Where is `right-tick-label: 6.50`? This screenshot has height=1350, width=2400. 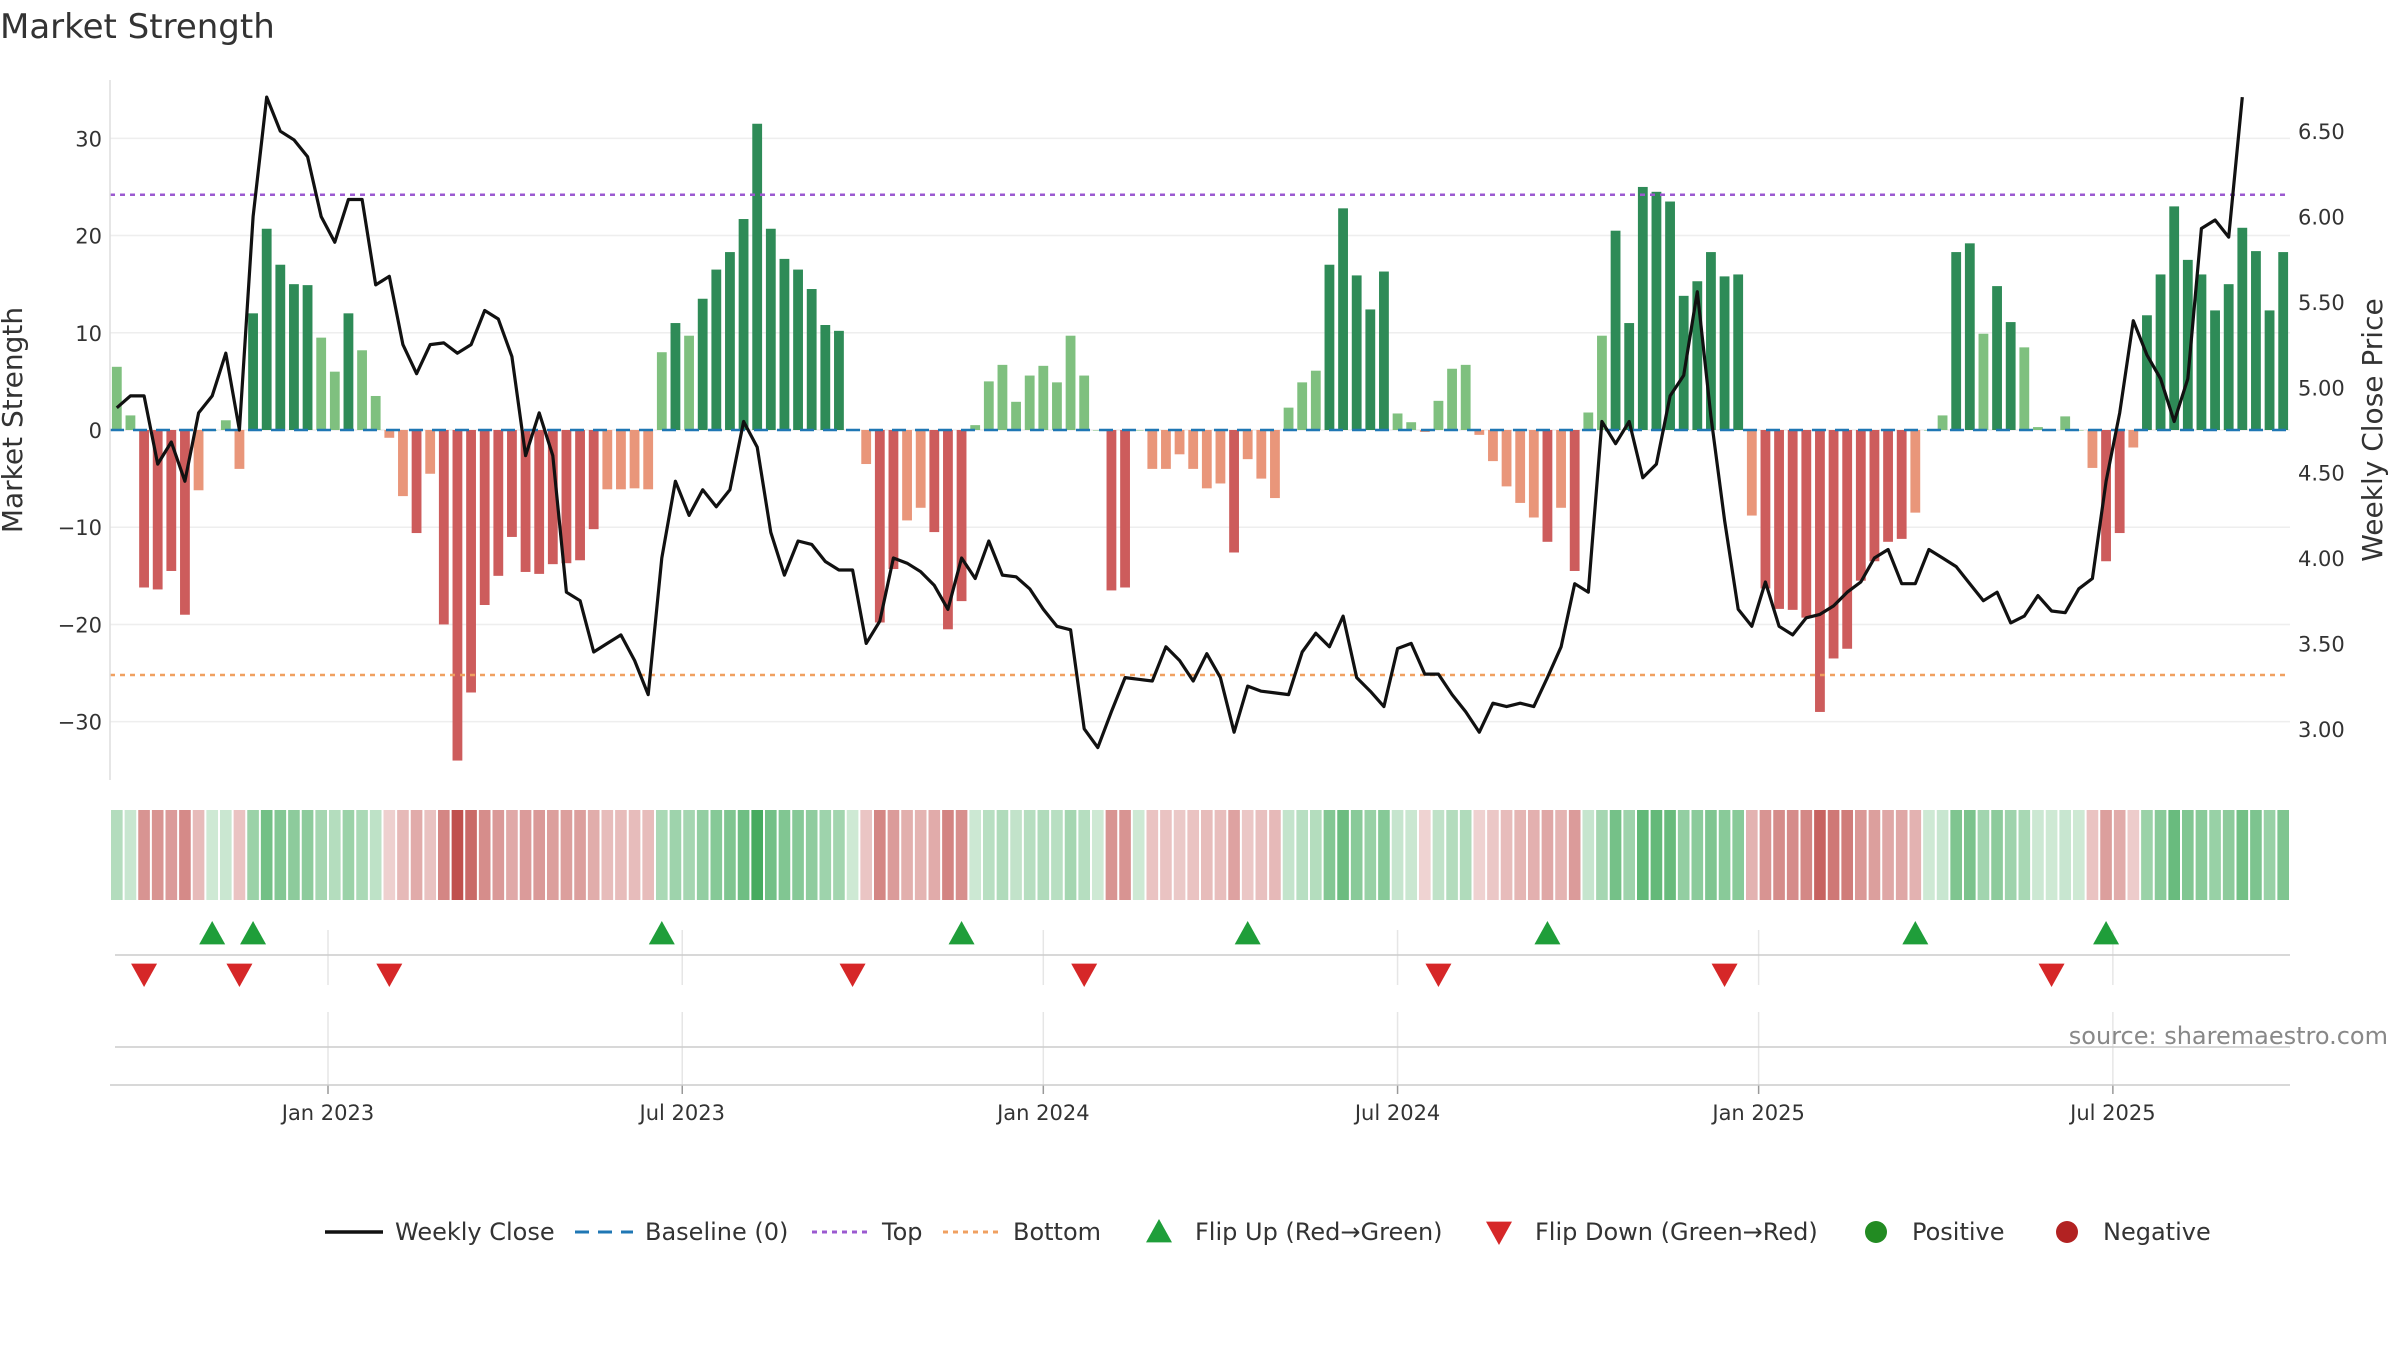
right-tick-label: 6.50 is located at coordinates (2321, 132).